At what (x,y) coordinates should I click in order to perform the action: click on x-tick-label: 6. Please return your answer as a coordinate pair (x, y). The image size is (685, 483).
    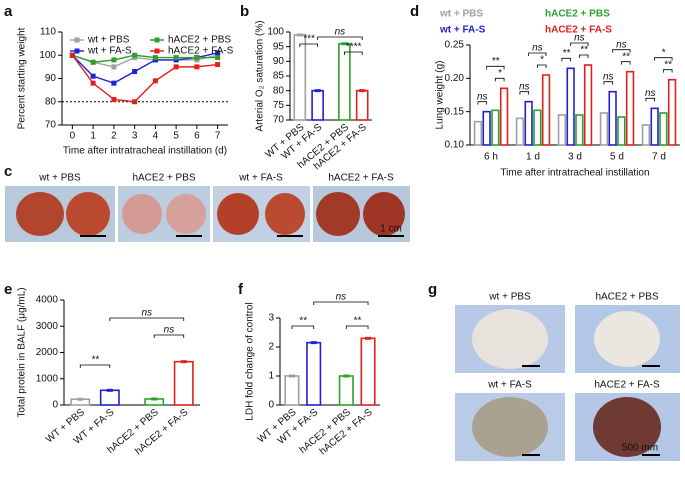
    Looking at the image, I should click on (197, 136).